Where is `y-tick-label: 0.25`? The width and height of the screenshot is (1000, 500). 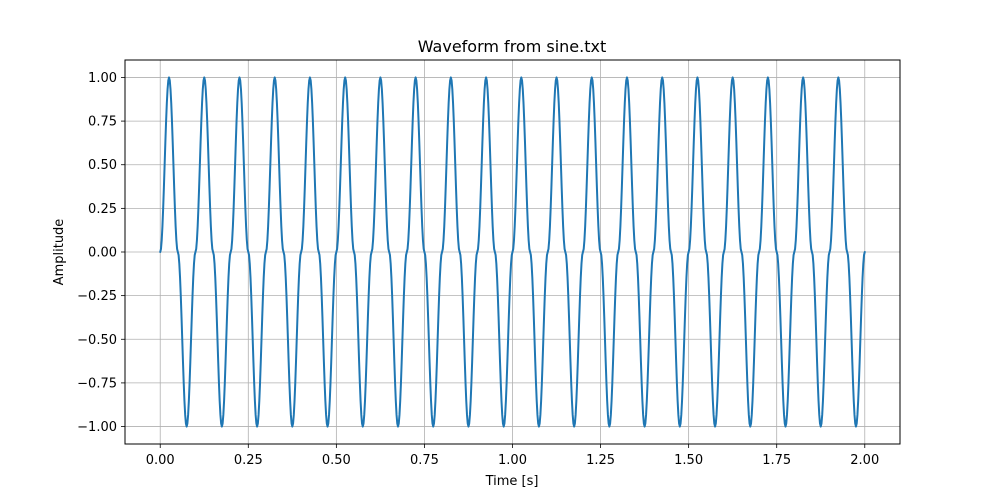 y-tick-label: 0.25 is located at coordinates (102, 209).